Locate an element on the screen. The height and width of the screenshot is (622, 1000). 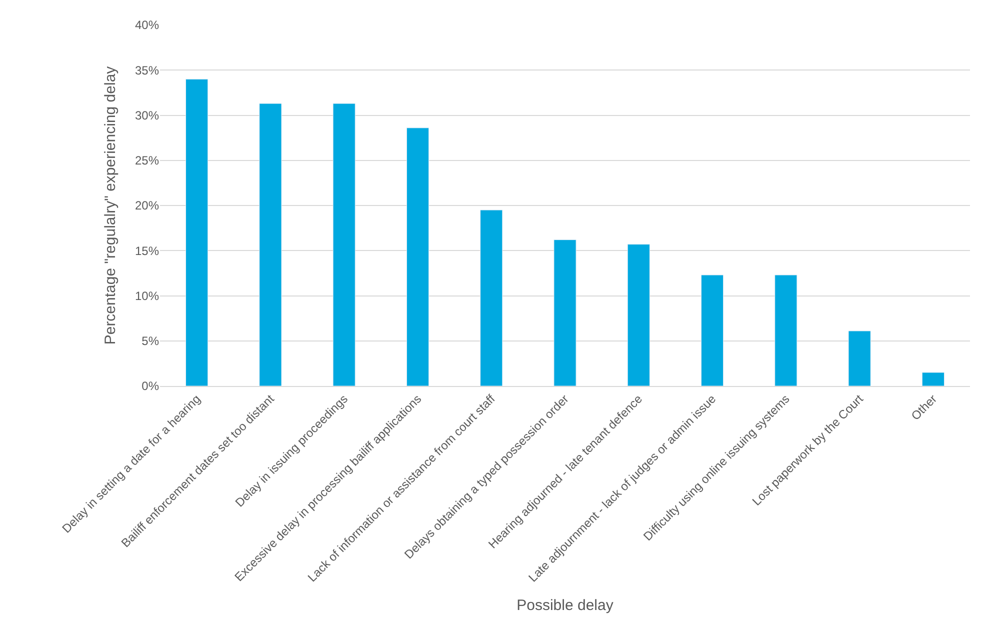
y-tick-label: 30% is located at coordinates (147, 115).